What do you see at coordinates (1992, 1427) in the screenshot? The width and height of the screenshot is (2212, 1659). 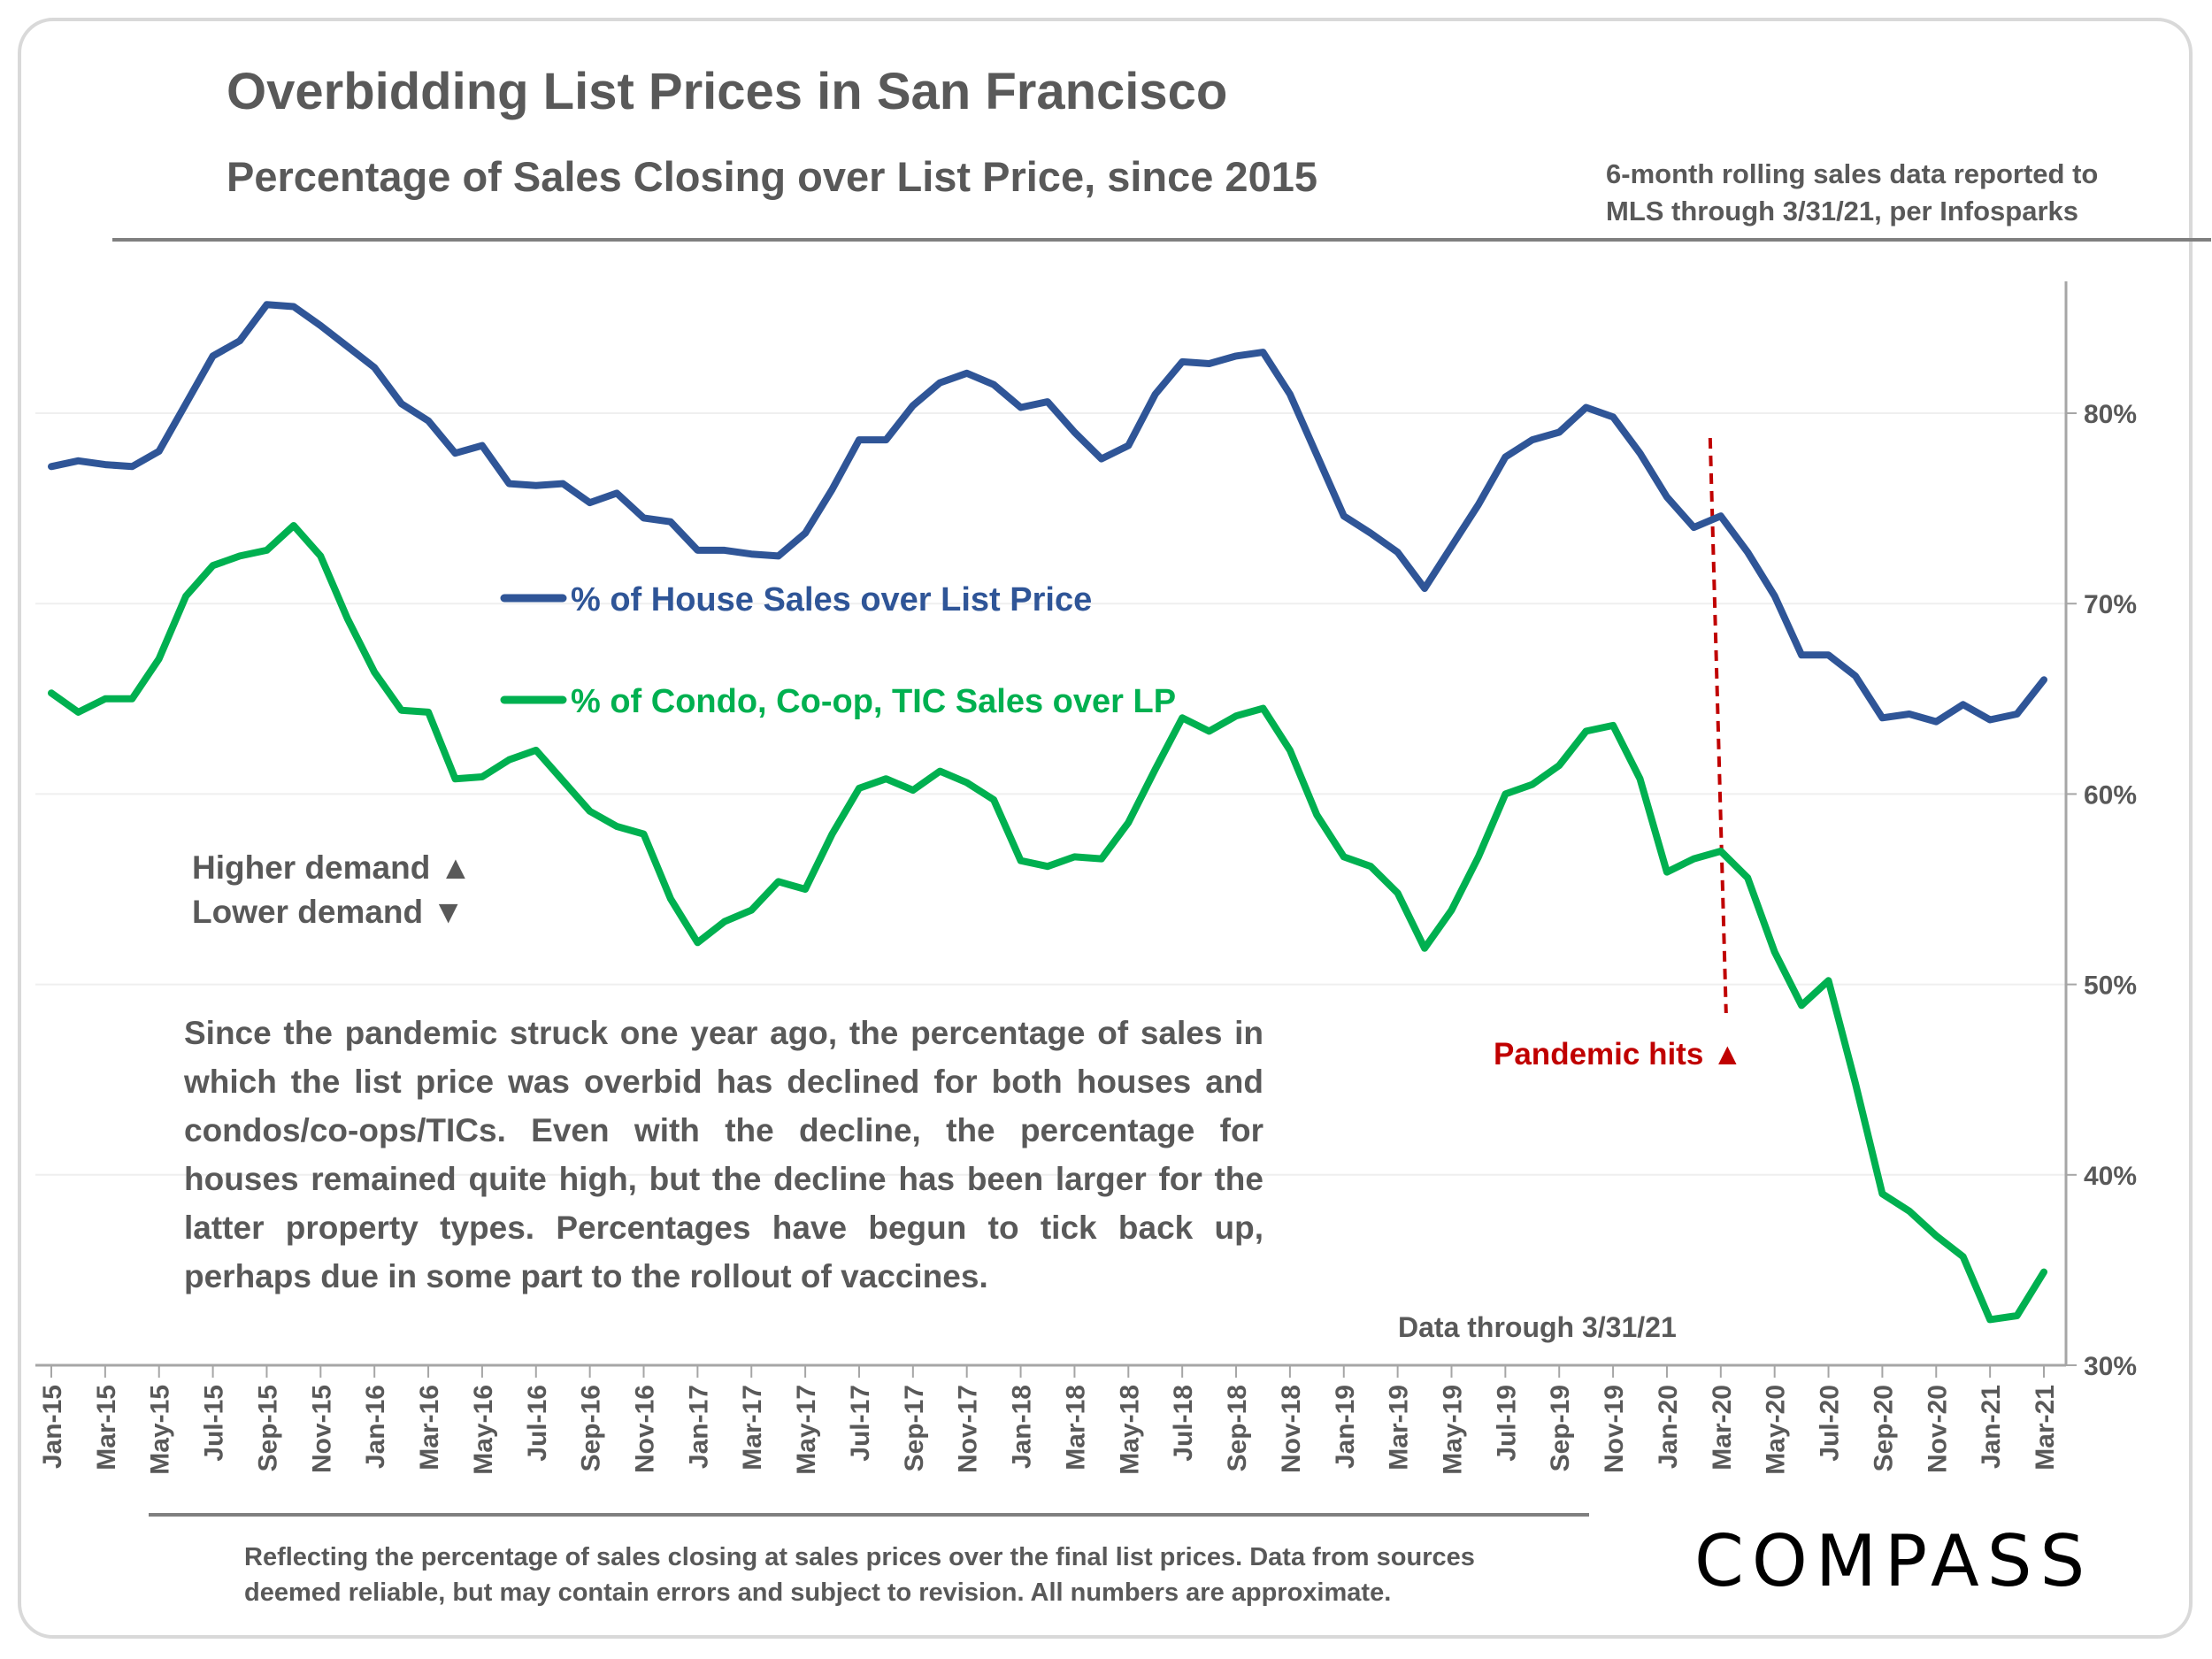 I see `x-tick-label: Jan-21` at bounding box center [1992, 1427].